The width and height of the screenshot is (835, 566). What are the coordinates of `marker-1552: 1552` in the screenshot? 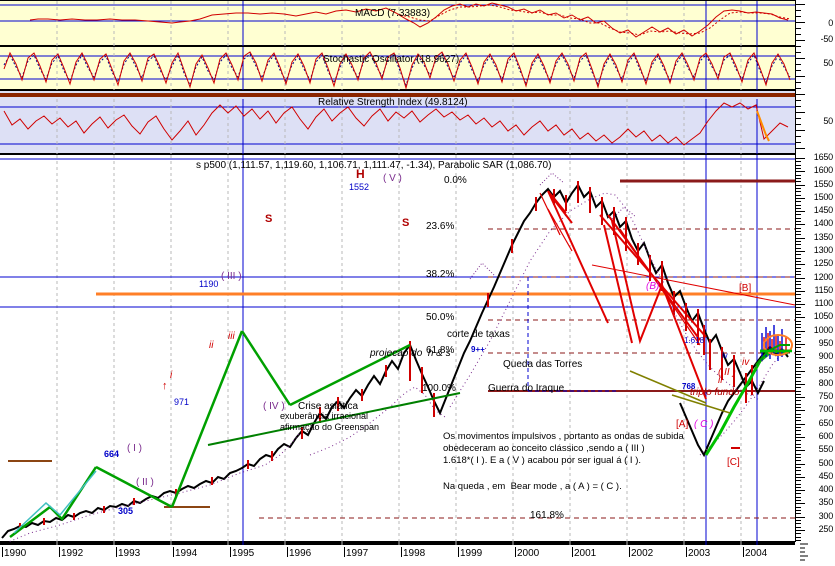 It's located at (359, 187).